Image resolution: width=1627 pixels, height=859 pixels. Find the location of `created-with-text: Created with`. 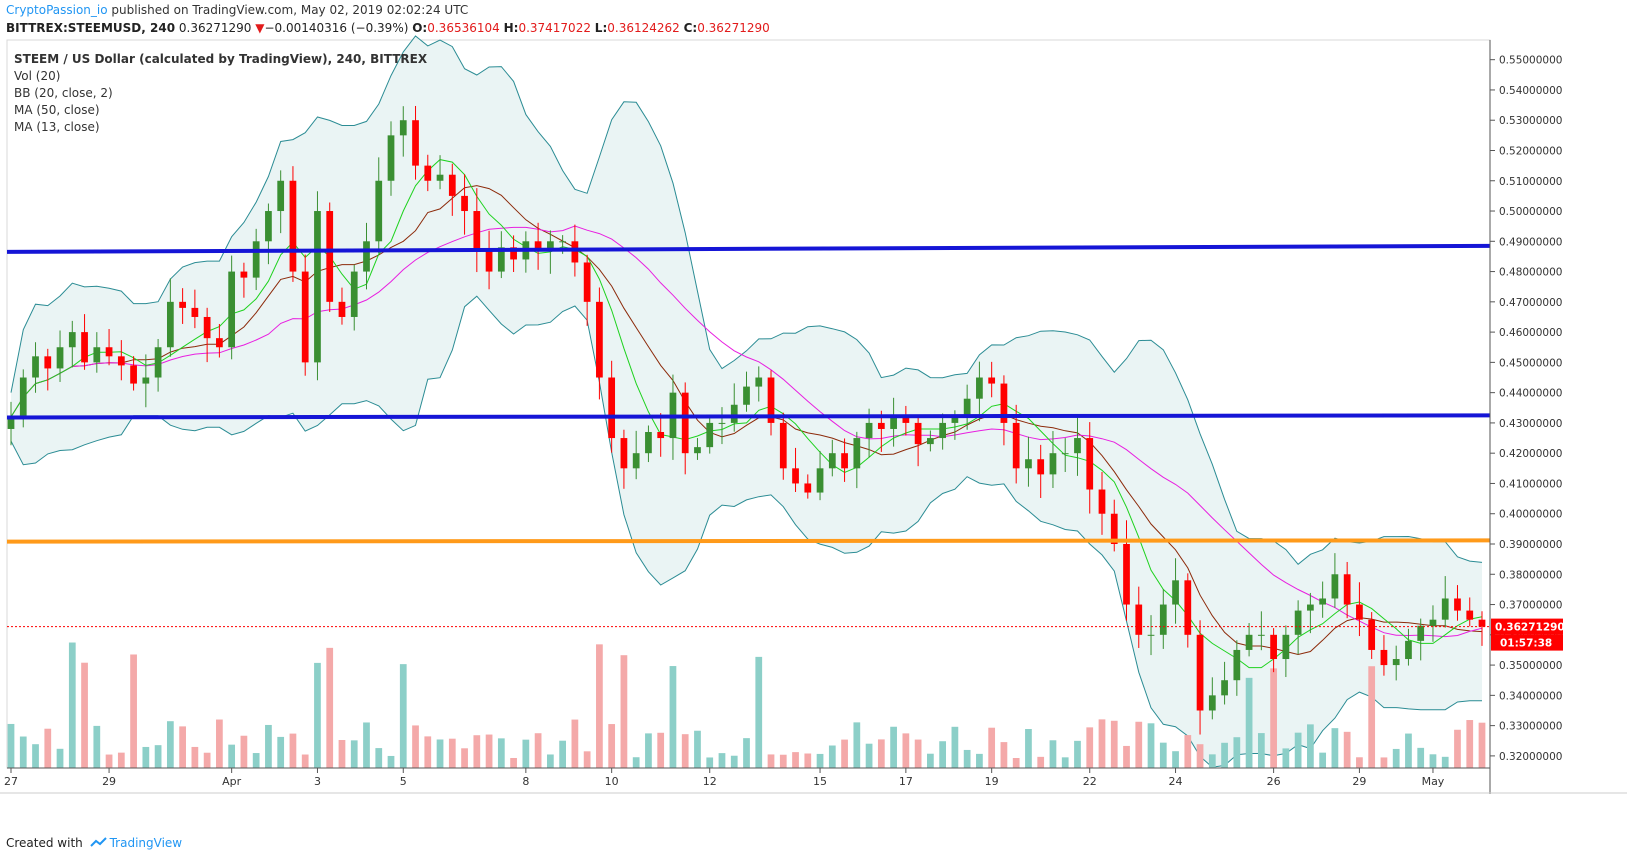

created-with-text: Created with is located at coordinates (44, 843).